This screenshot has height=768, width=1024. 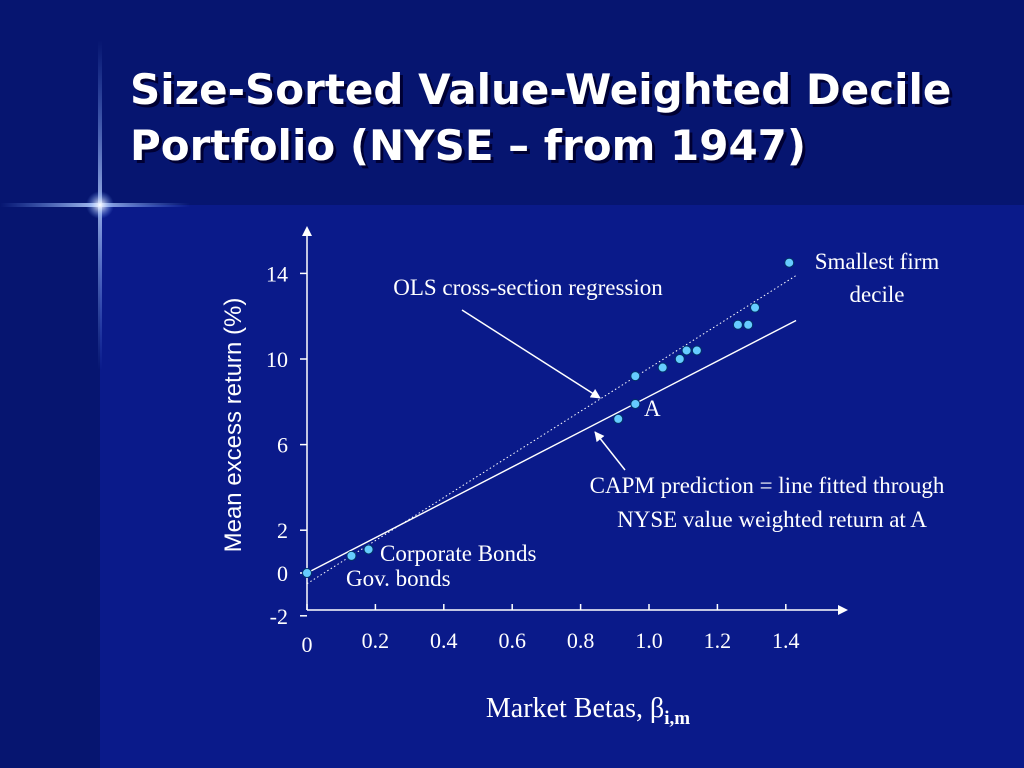 I want to click on capm-label-line-1: CAPM prediction = line fitted through, so click(x=767, y=485).